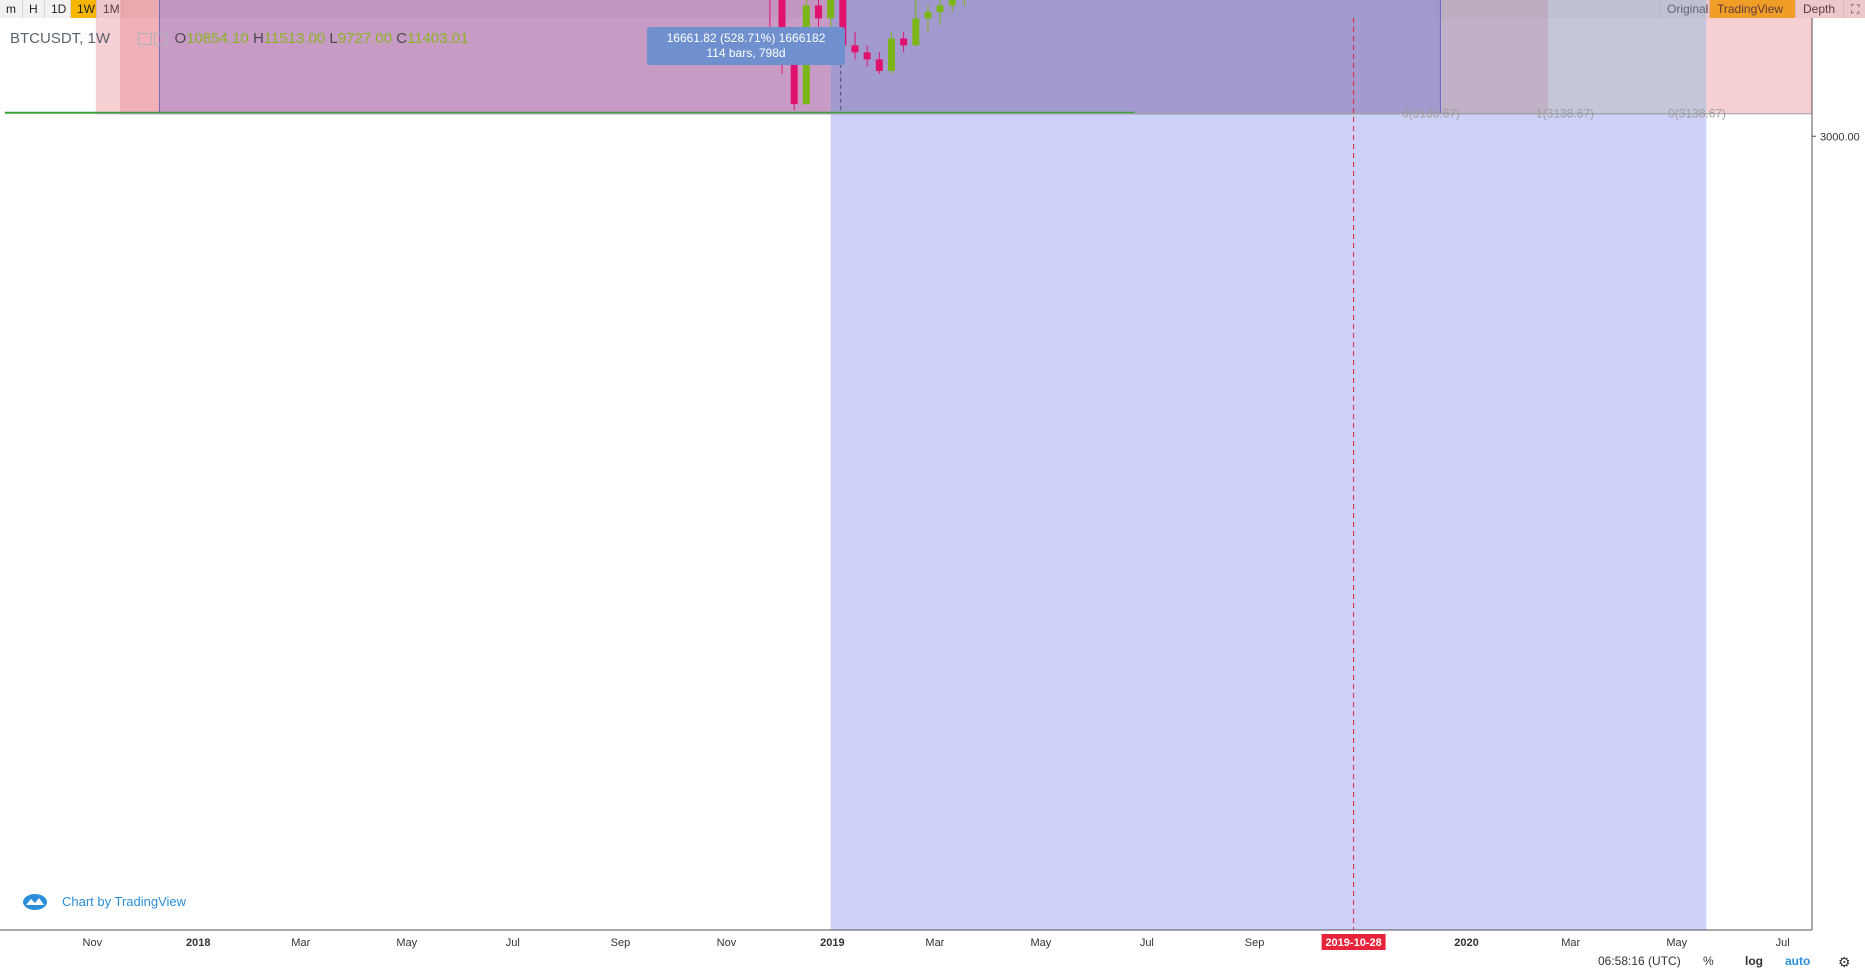 This screenshot has height=973, width=1865. I want to click on auto-toggle: auto, so click(1798, 961).